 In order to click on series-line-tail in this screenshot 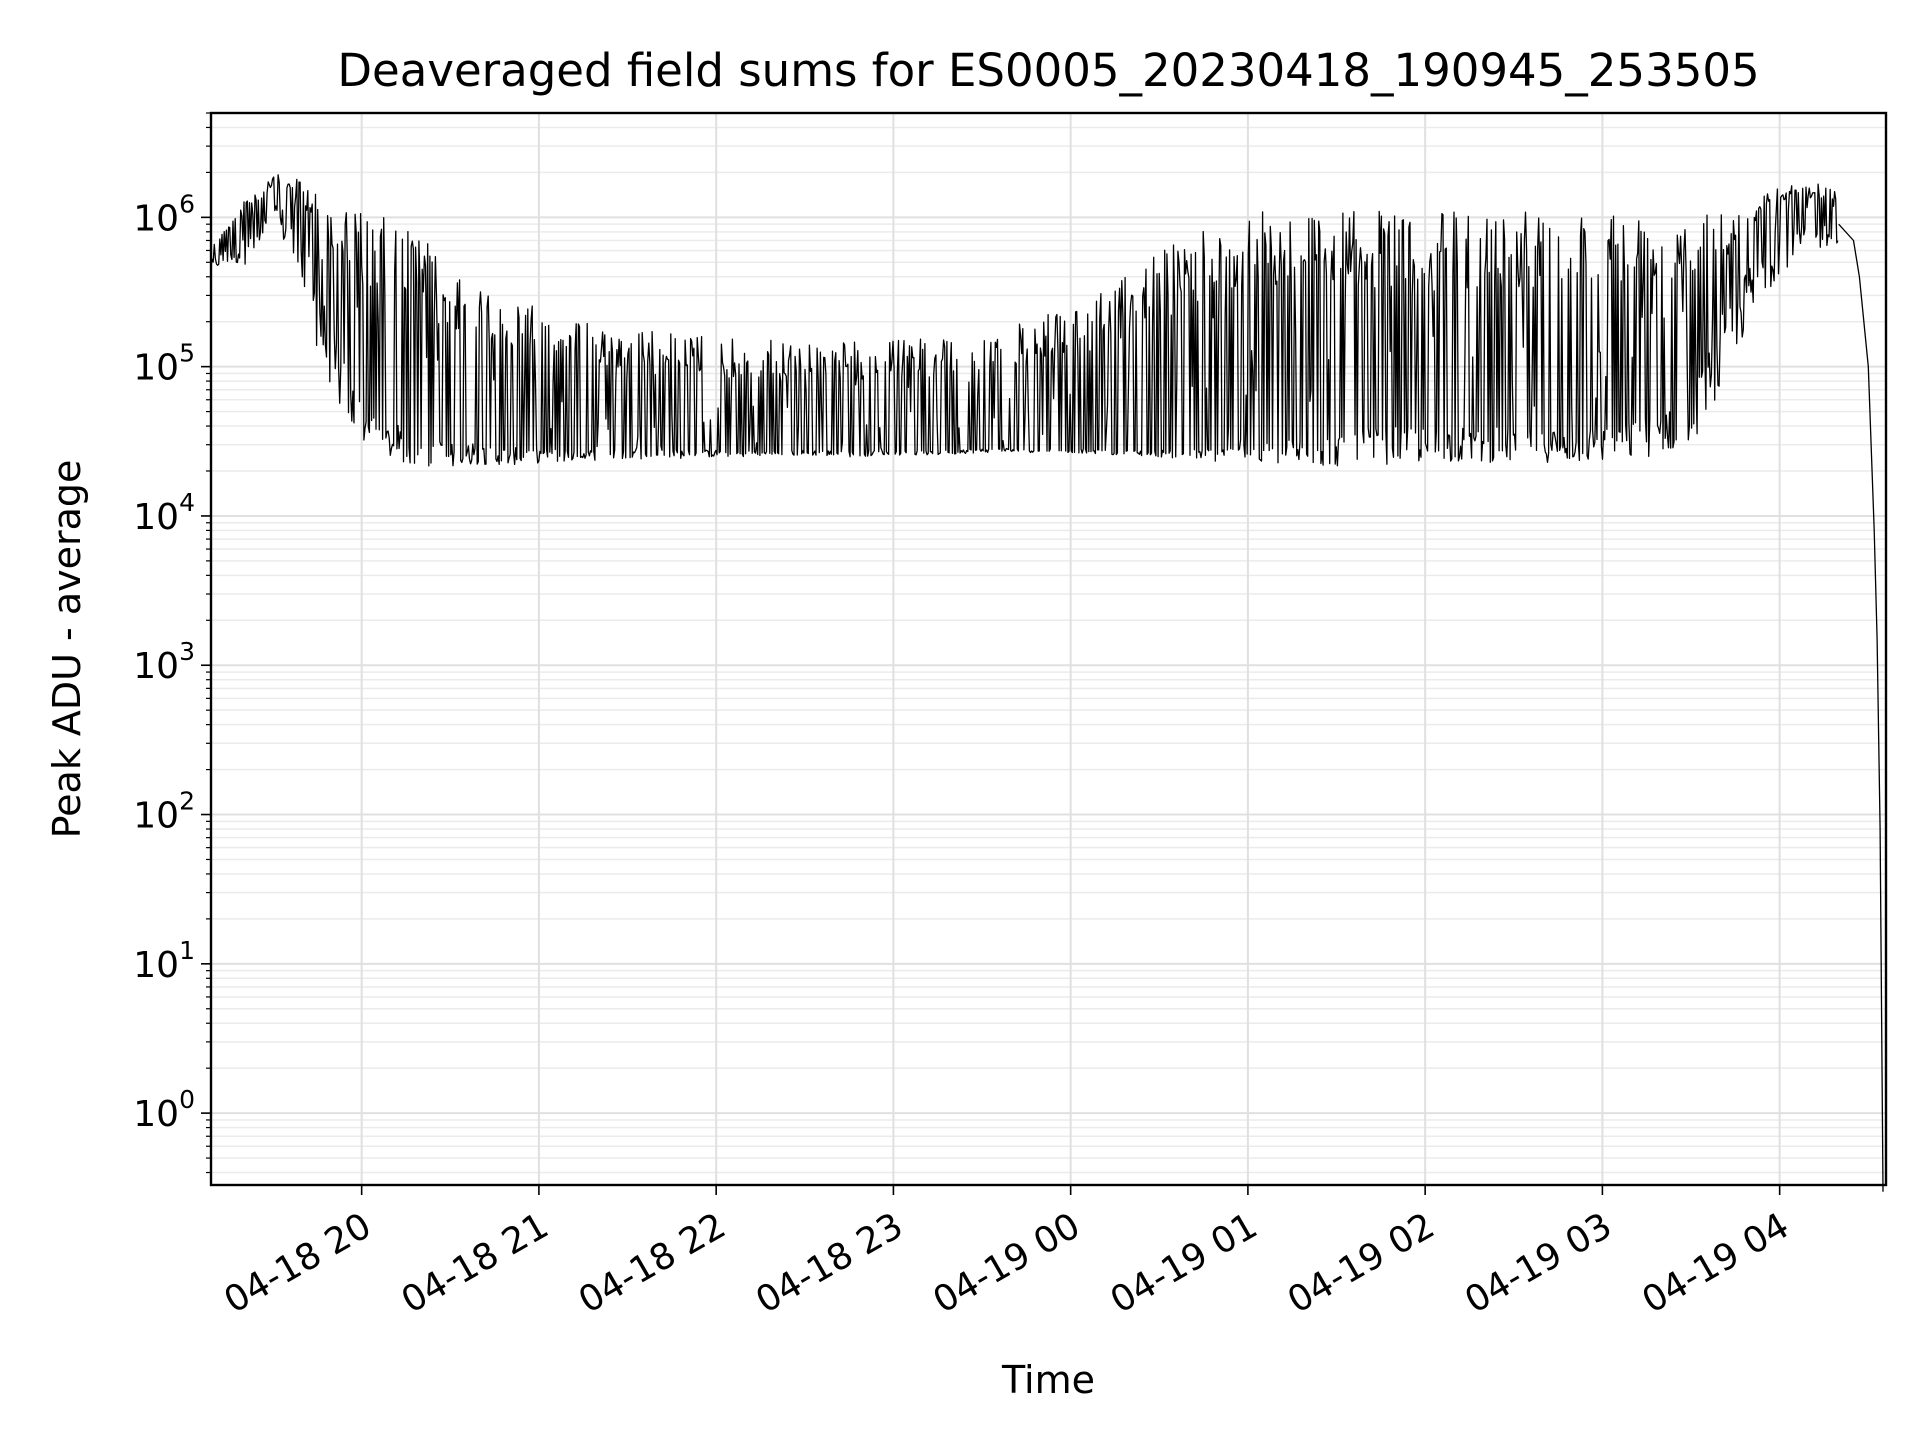, I will do `click(1861, 707)`.